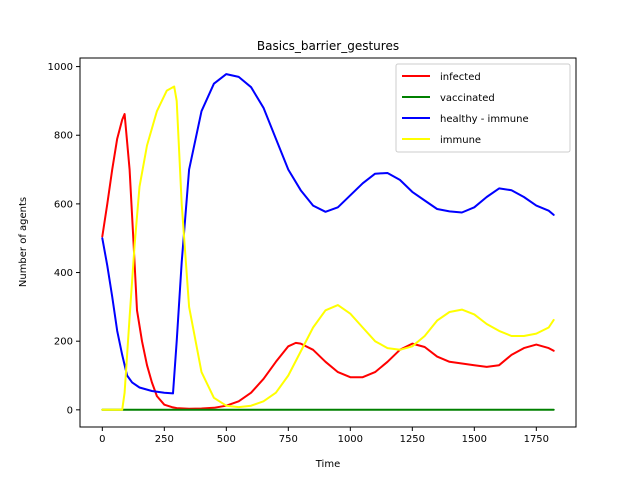 The width and height of the screenshot is (640, 480). I want to click on y-tick-label: 0, so click(70, 410).